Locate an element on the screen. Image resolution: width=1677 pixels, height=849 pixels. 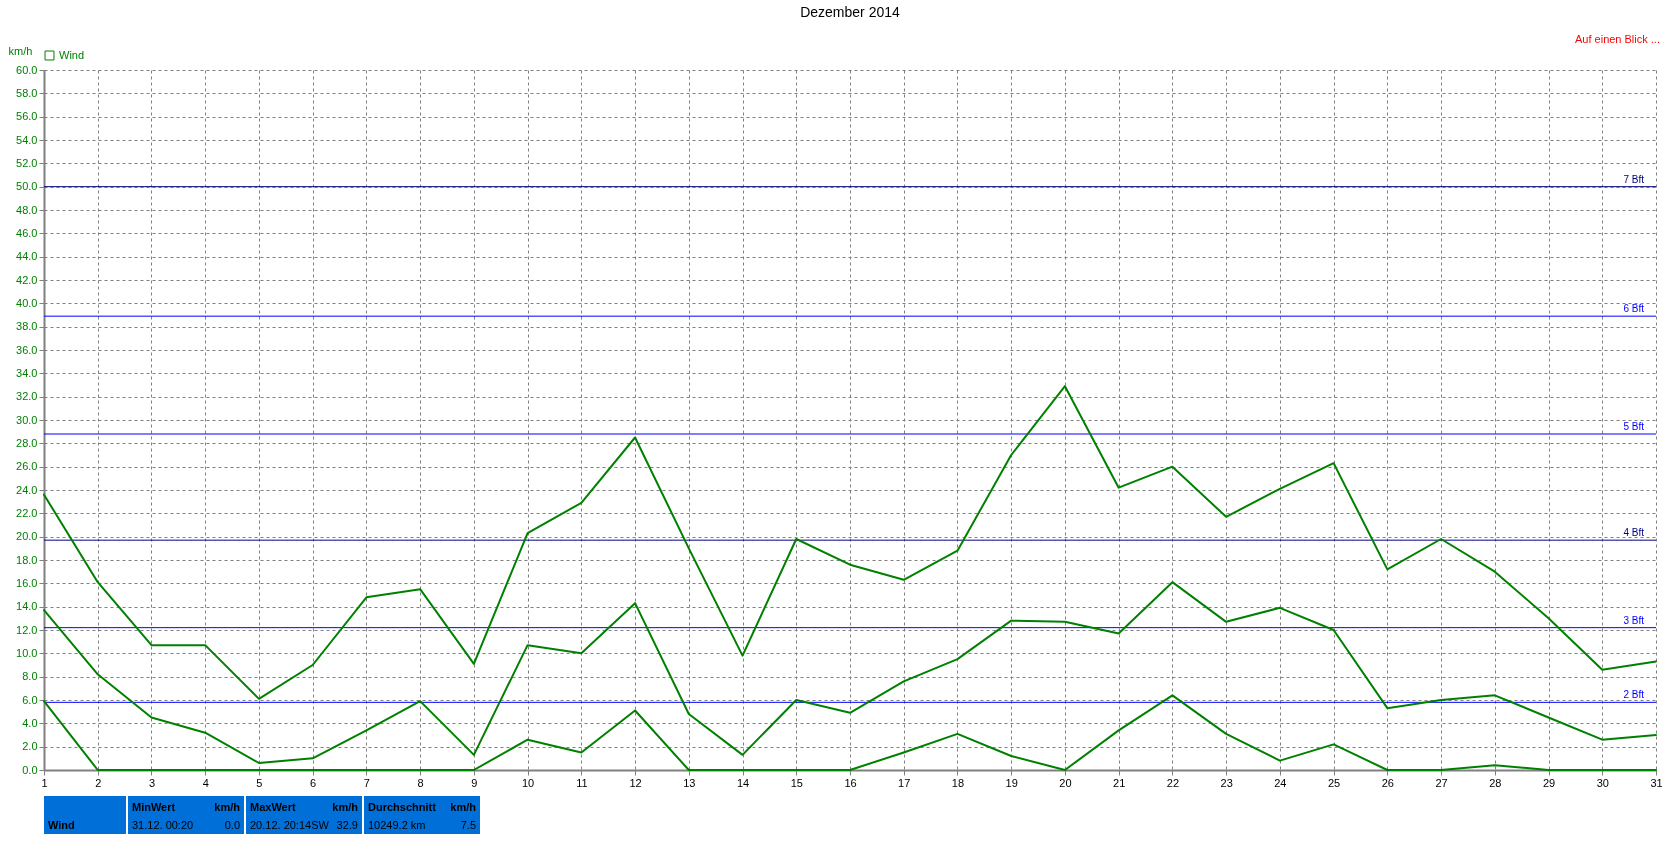
text: 7.5 is located at coordinates (468, 825).